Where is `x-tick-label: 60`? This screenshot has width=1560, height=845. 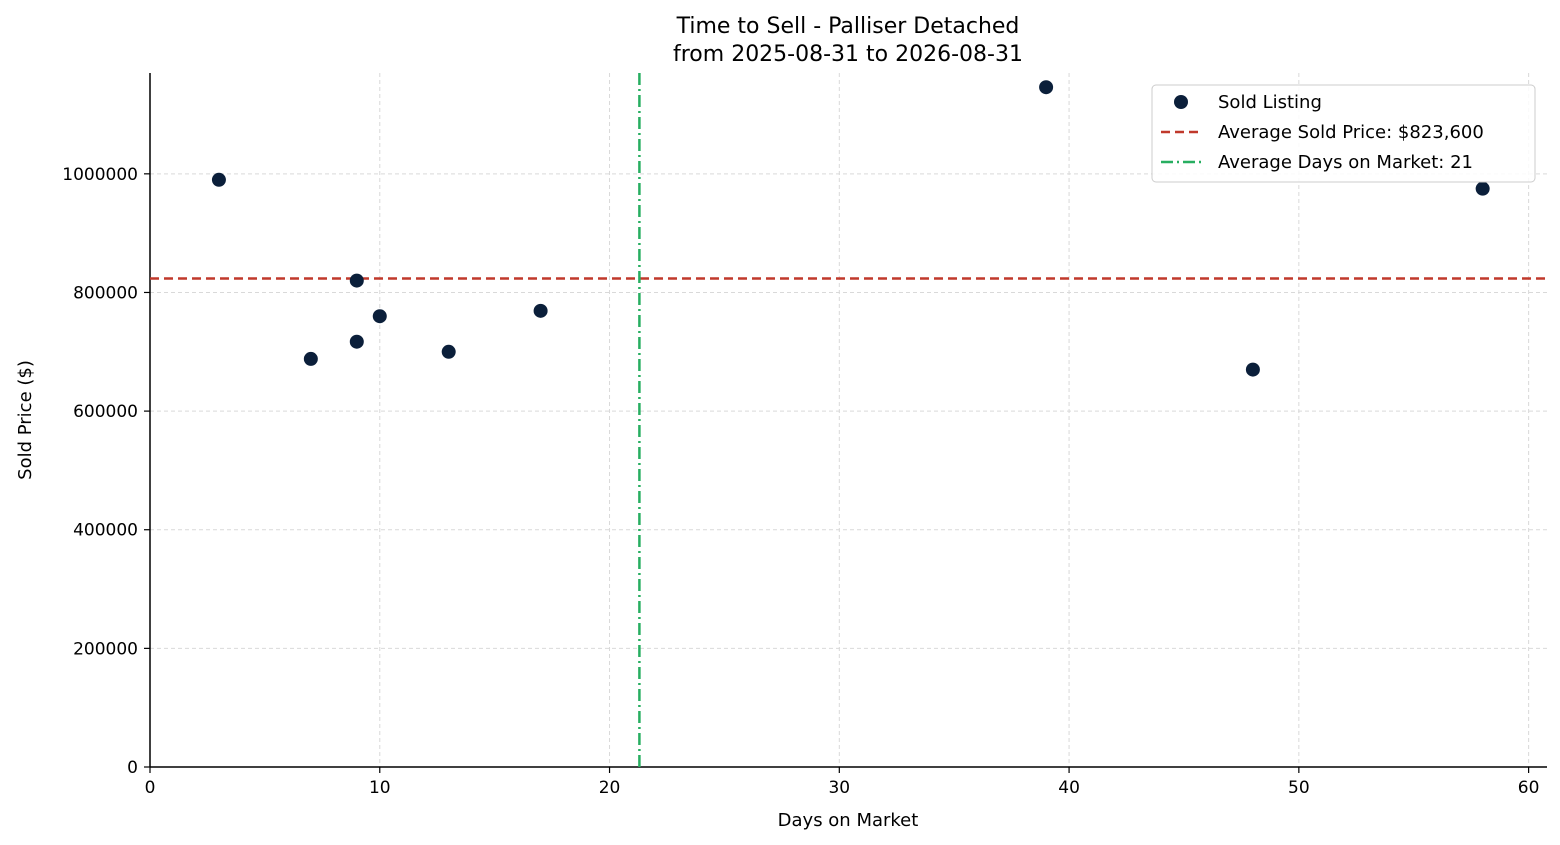
x-tick-label: 60 is located at coordinates (1529, 788).